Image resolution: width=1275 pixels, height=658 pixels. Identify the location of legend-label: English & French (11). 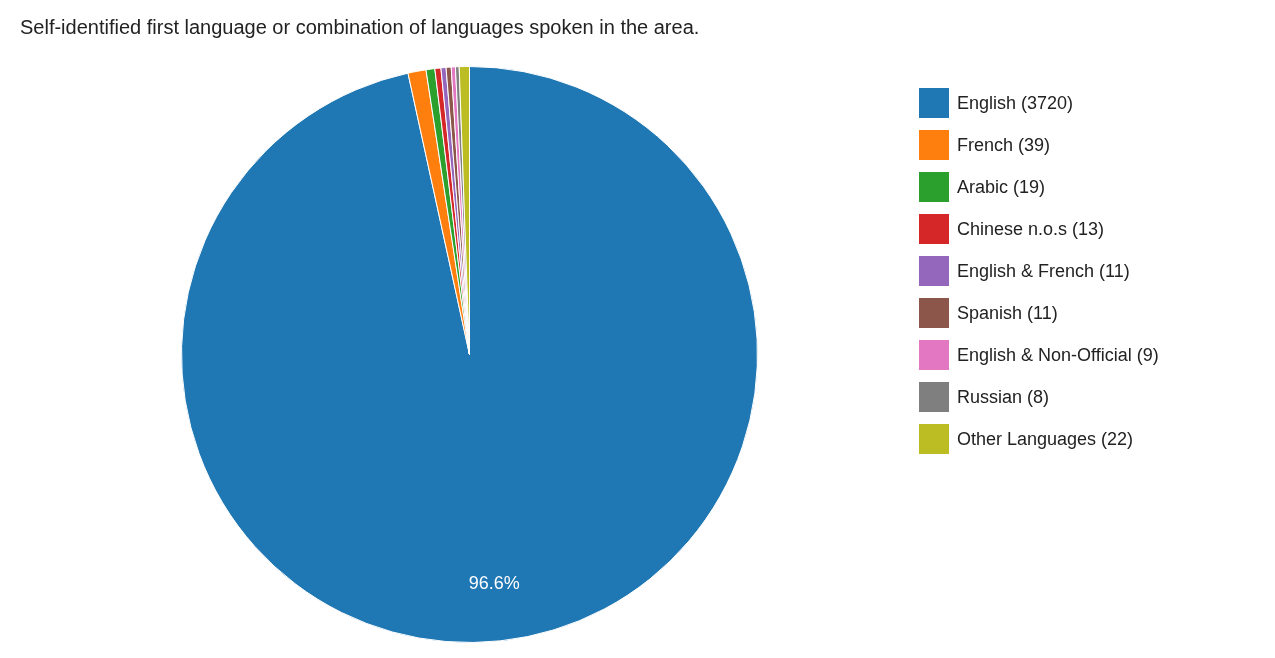
(1043, 271).